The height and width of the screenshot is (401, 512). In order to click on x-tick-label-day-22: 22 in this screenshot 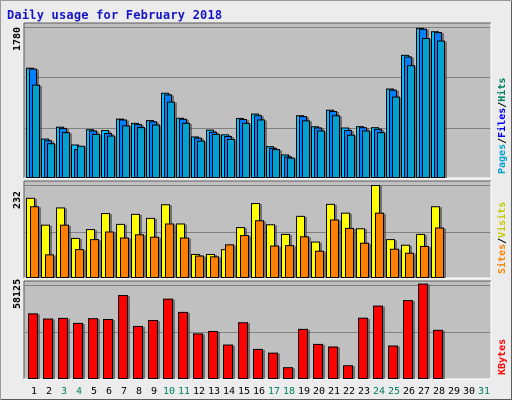, I will do `click(349, 391)`.